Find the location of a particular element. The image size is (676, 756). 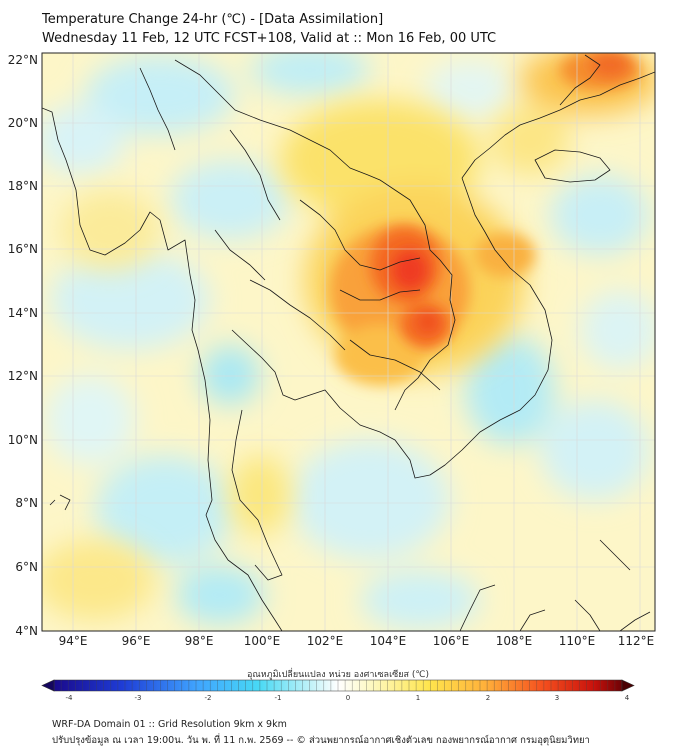

lat-label: 12°N is located at coordinates (23, 376).